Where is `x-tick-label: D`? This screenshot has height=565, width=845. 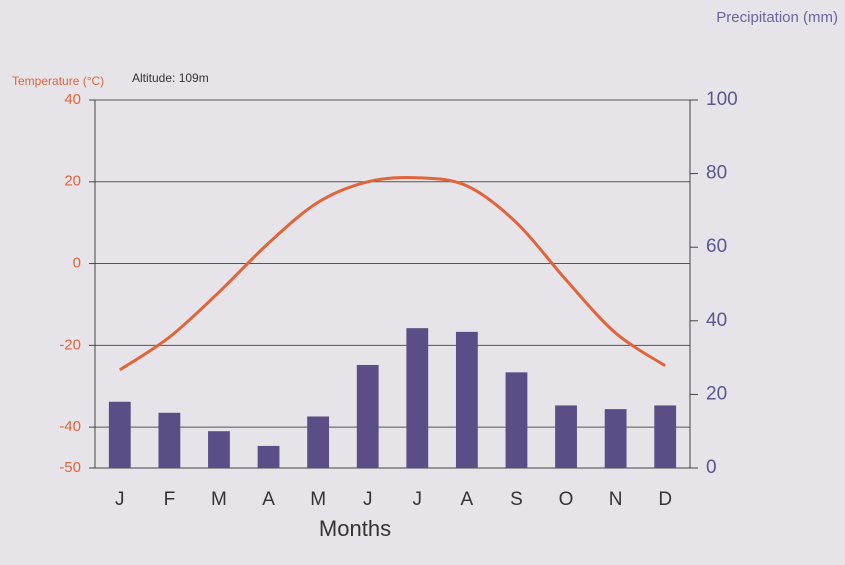 x-tick-label: D is located at coordinates (665, 499).